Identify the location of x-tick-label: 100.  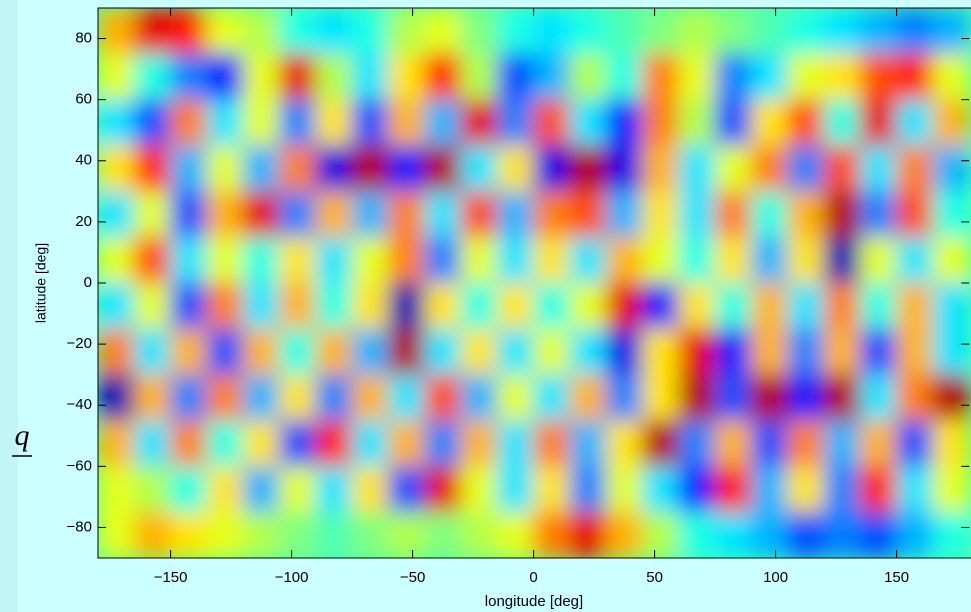
(775, 577).